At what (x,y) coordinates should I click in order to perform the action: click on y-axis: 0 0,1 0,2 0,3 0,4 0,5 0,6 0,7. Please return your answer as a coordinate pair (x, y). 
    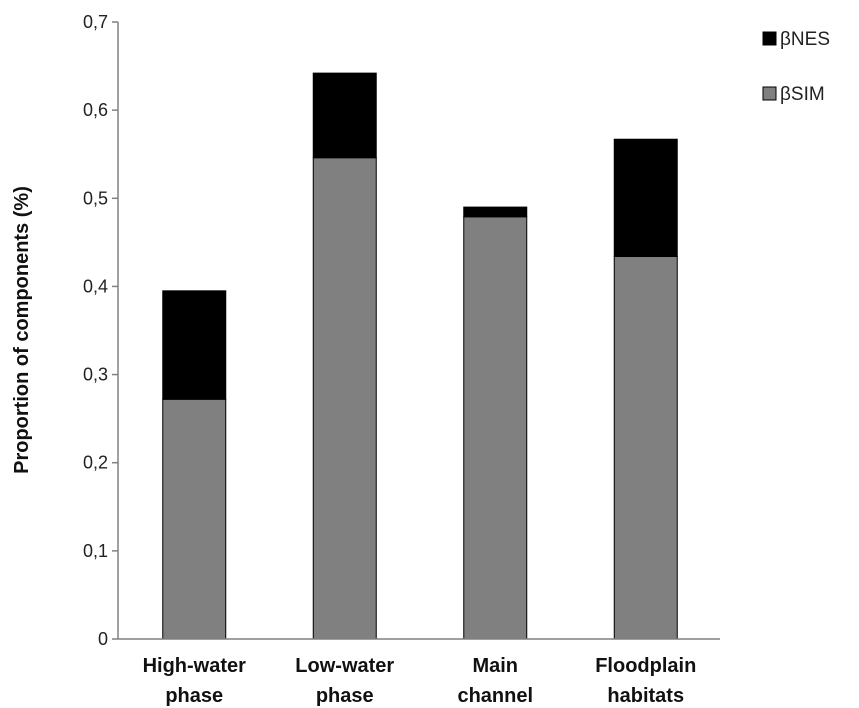
    Looking at the image, I should click on (101, 330).